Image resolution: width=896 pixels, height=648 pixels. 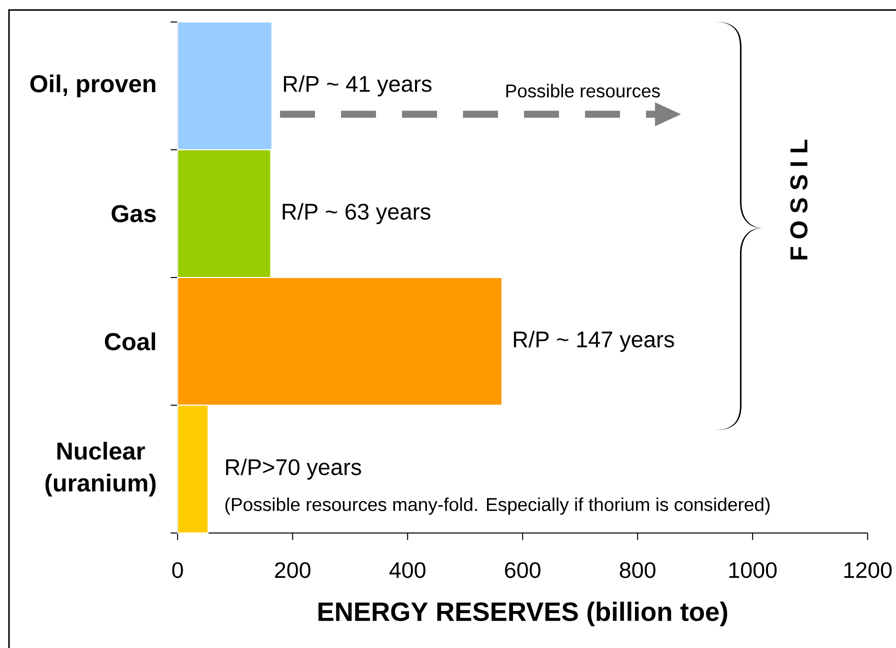 What do you see at coordinates (93, 86) in the screenshot?
I see `y-tick-label: Oil, proven` at bounding box center [93, 86].